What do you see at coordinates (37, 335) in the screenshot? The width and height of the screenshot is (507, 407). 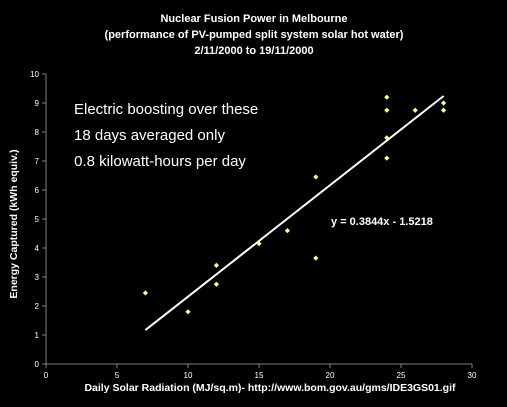 I see `y-tick-label: 1` at bounding box center [37, 335].